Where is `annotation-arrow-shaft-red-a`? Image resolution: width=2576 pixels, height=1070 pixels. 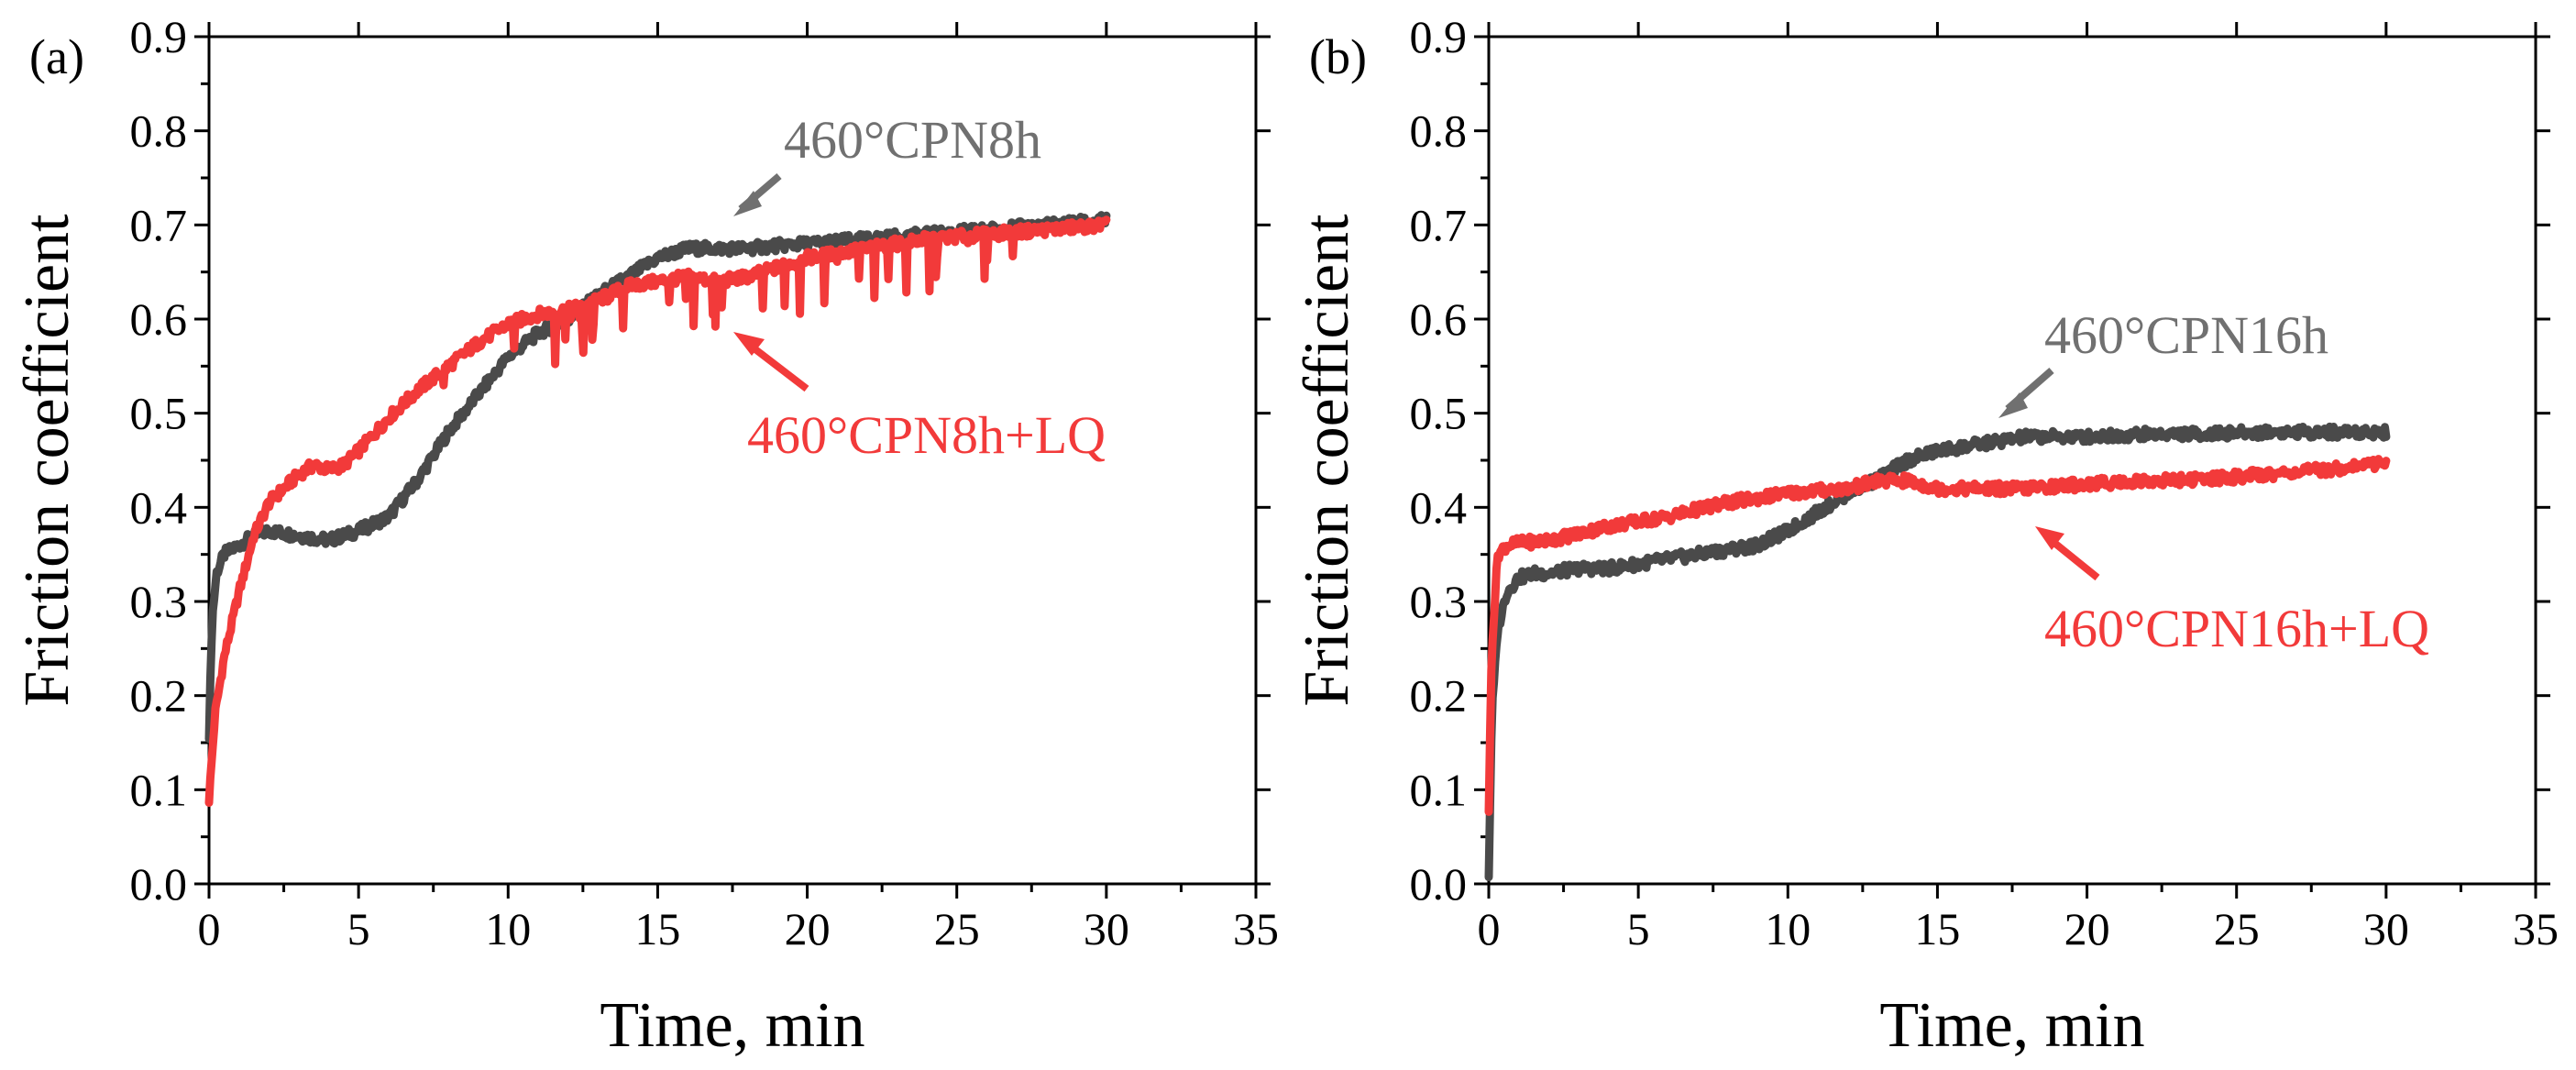 annotation-arrow-shaft-red-a is located at coordinates (779, 367).